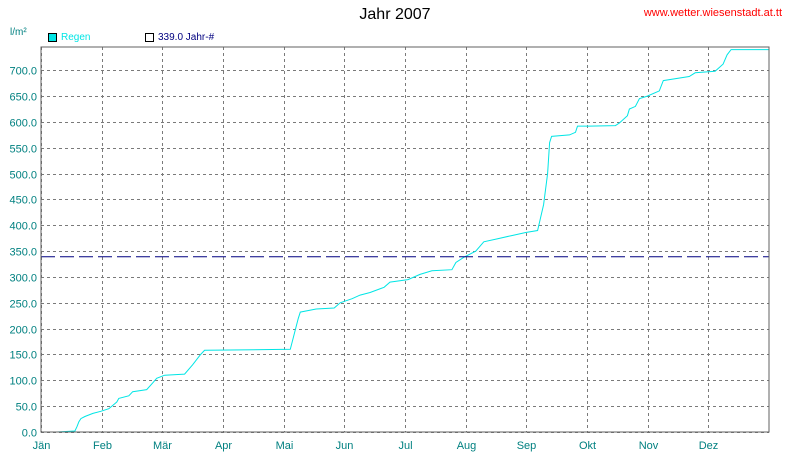 The width and height of the screenshot is (790, 464). Describe the element at coordinates (23, 124) in the screenshot. I see `y-tick-label: 600.0` at that location.